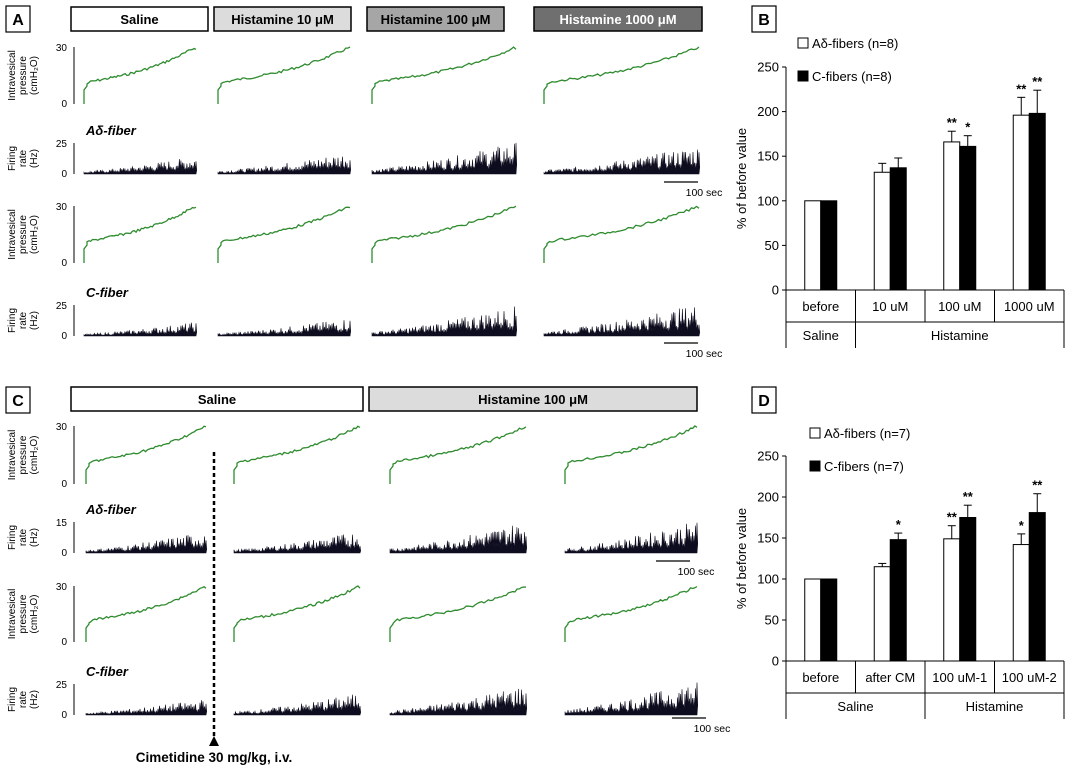  Describe the element at coordinates (12, 614) in the screenshot. I see `row-label-line: Intravesical` at that location.